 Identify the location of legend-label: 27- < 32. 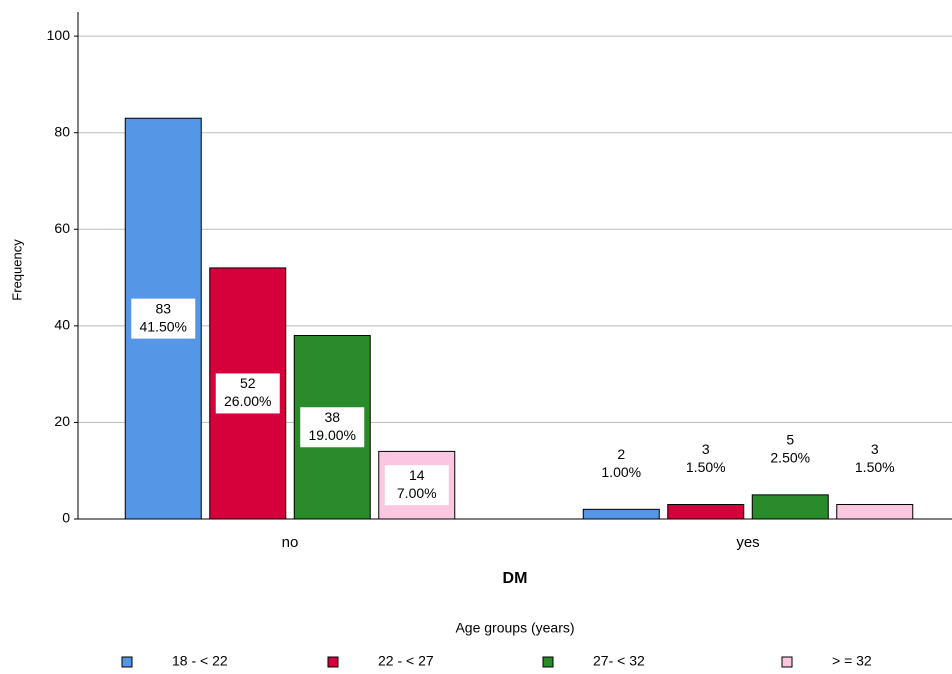
(619, 661).